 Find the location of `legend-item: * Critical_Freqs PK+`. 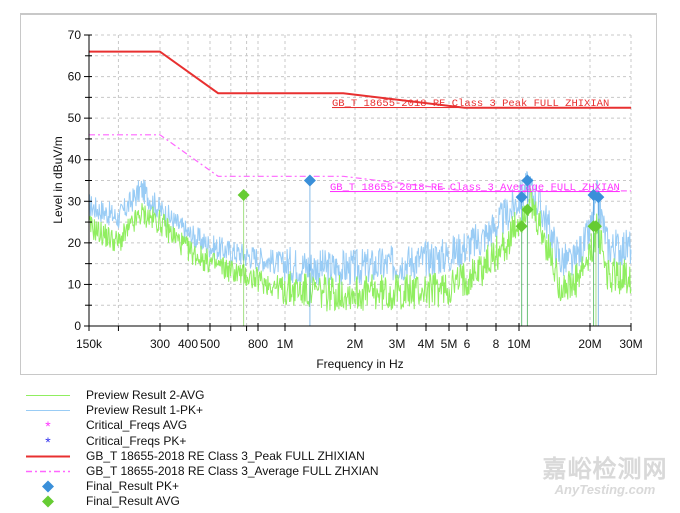

legend-item: * Critical_Freqs PK+ is located at coordinates (210, 441).